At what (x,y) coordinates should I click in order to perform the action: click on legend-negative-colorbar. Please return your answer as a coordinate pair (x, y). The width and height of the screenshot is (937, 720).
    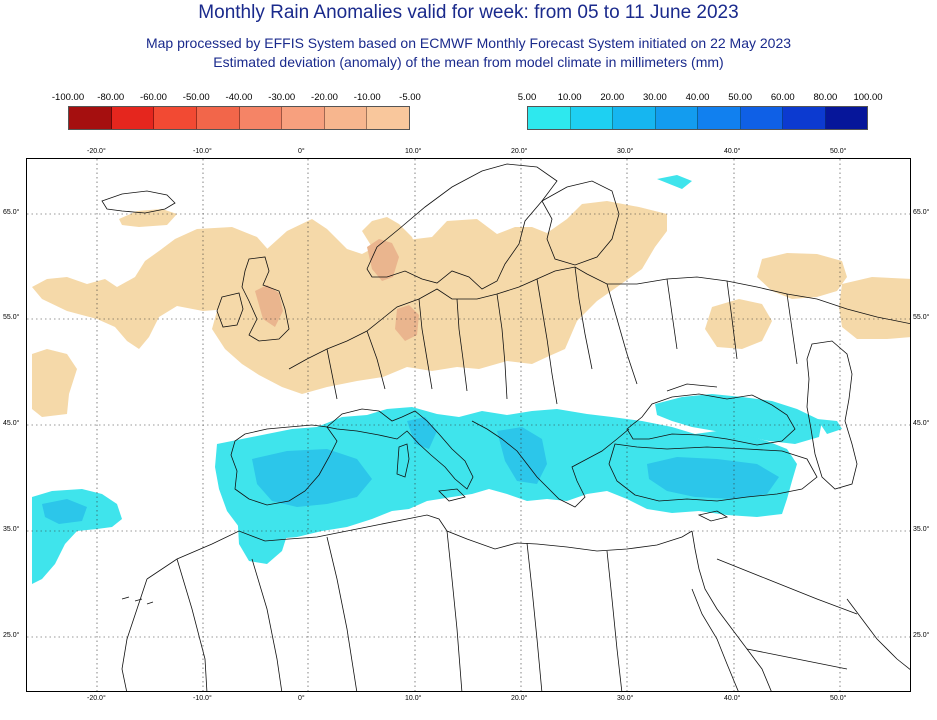
    Looking at the image, I should click on (239, 118).